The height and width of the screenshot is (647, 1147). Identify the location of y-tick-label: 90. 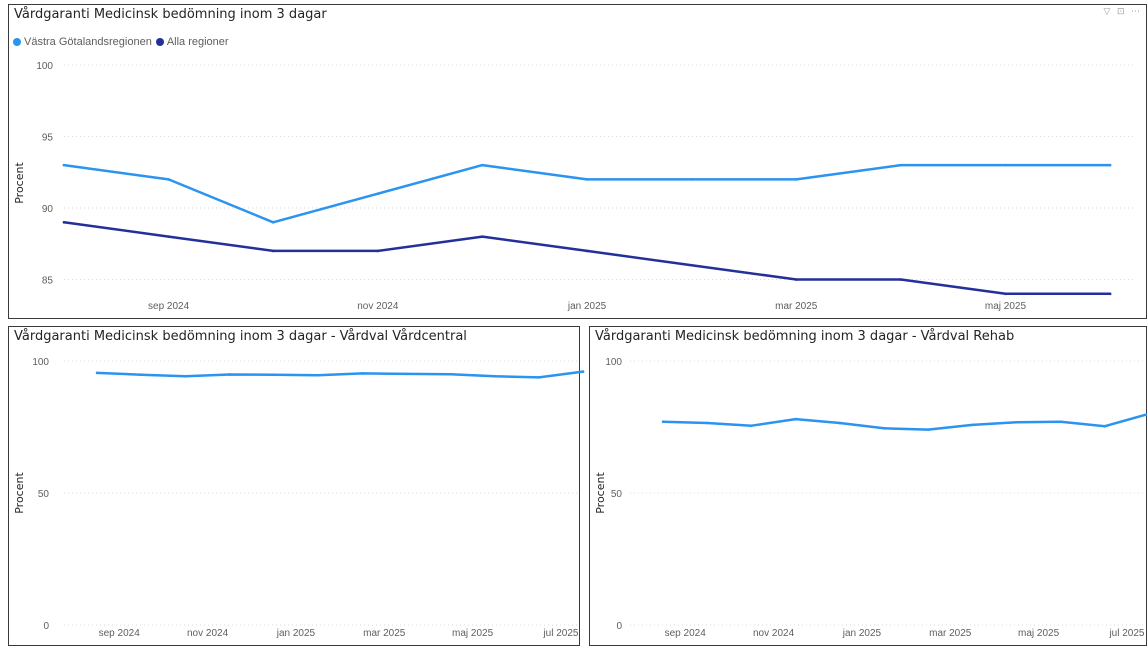
(48, 209).